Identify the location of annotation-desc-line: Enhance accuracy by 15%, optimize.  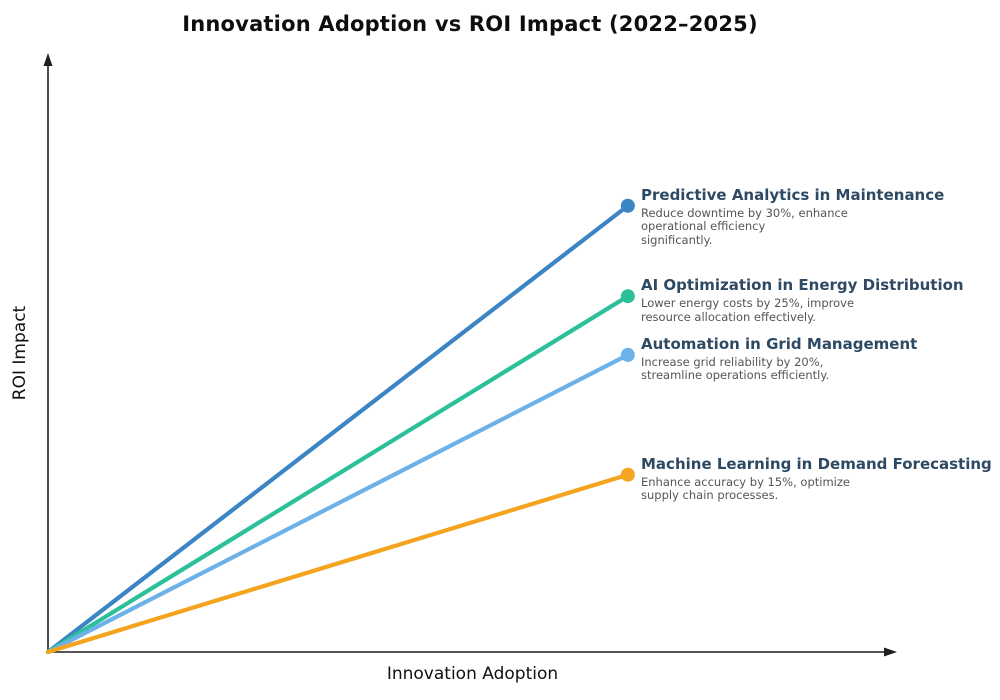
(745, 481).